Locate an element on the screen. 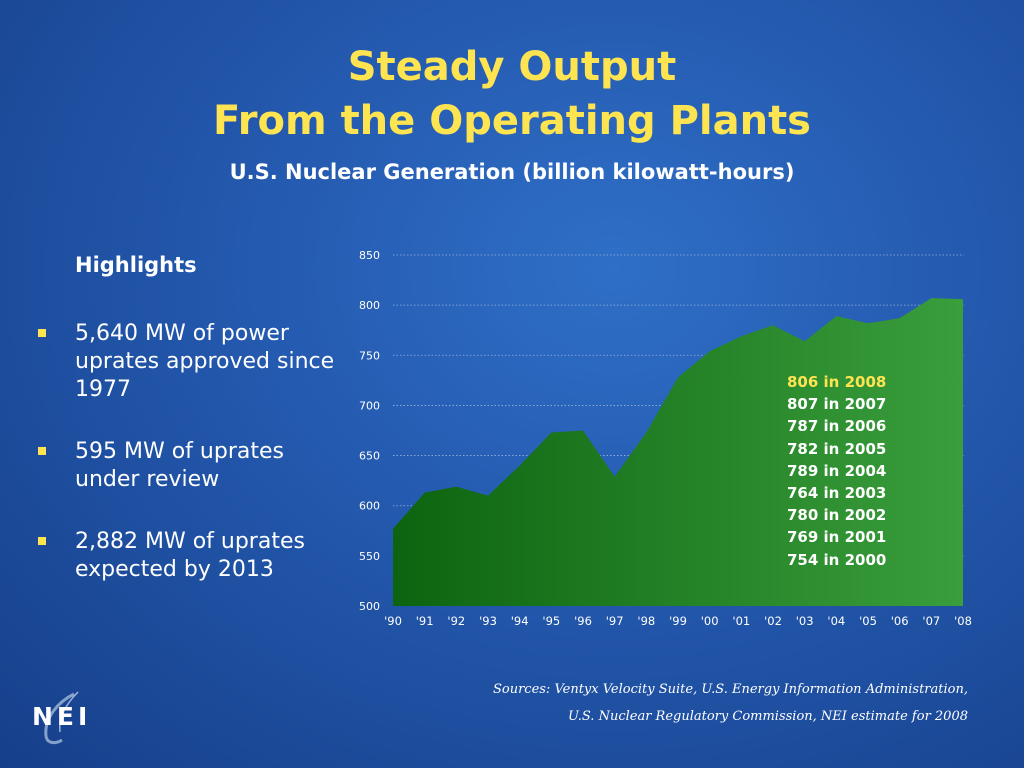  y-tick-label: 500 is located at coordinates (369, 606).